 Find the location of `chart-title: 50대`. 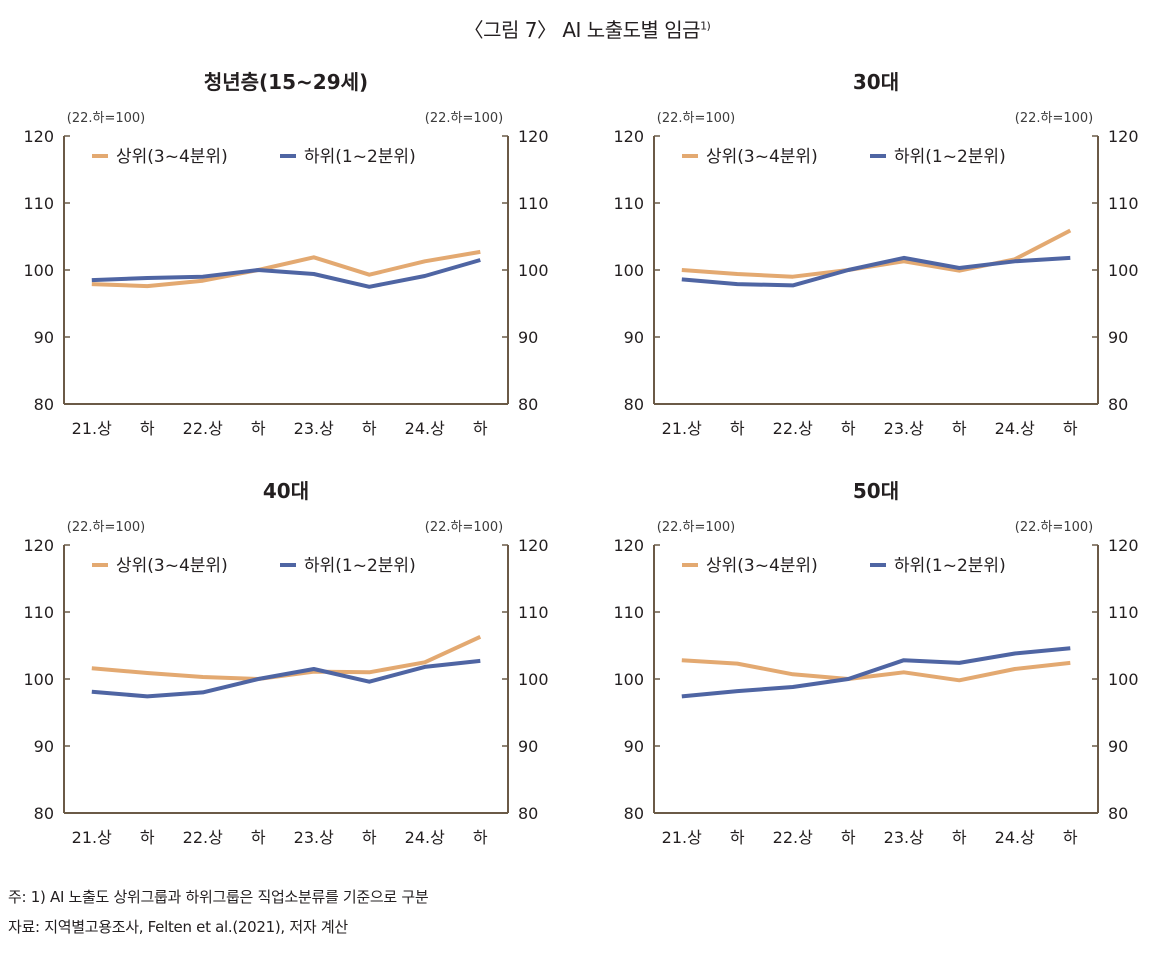

chart-title: 50대 is located at coordinates (876, 491).